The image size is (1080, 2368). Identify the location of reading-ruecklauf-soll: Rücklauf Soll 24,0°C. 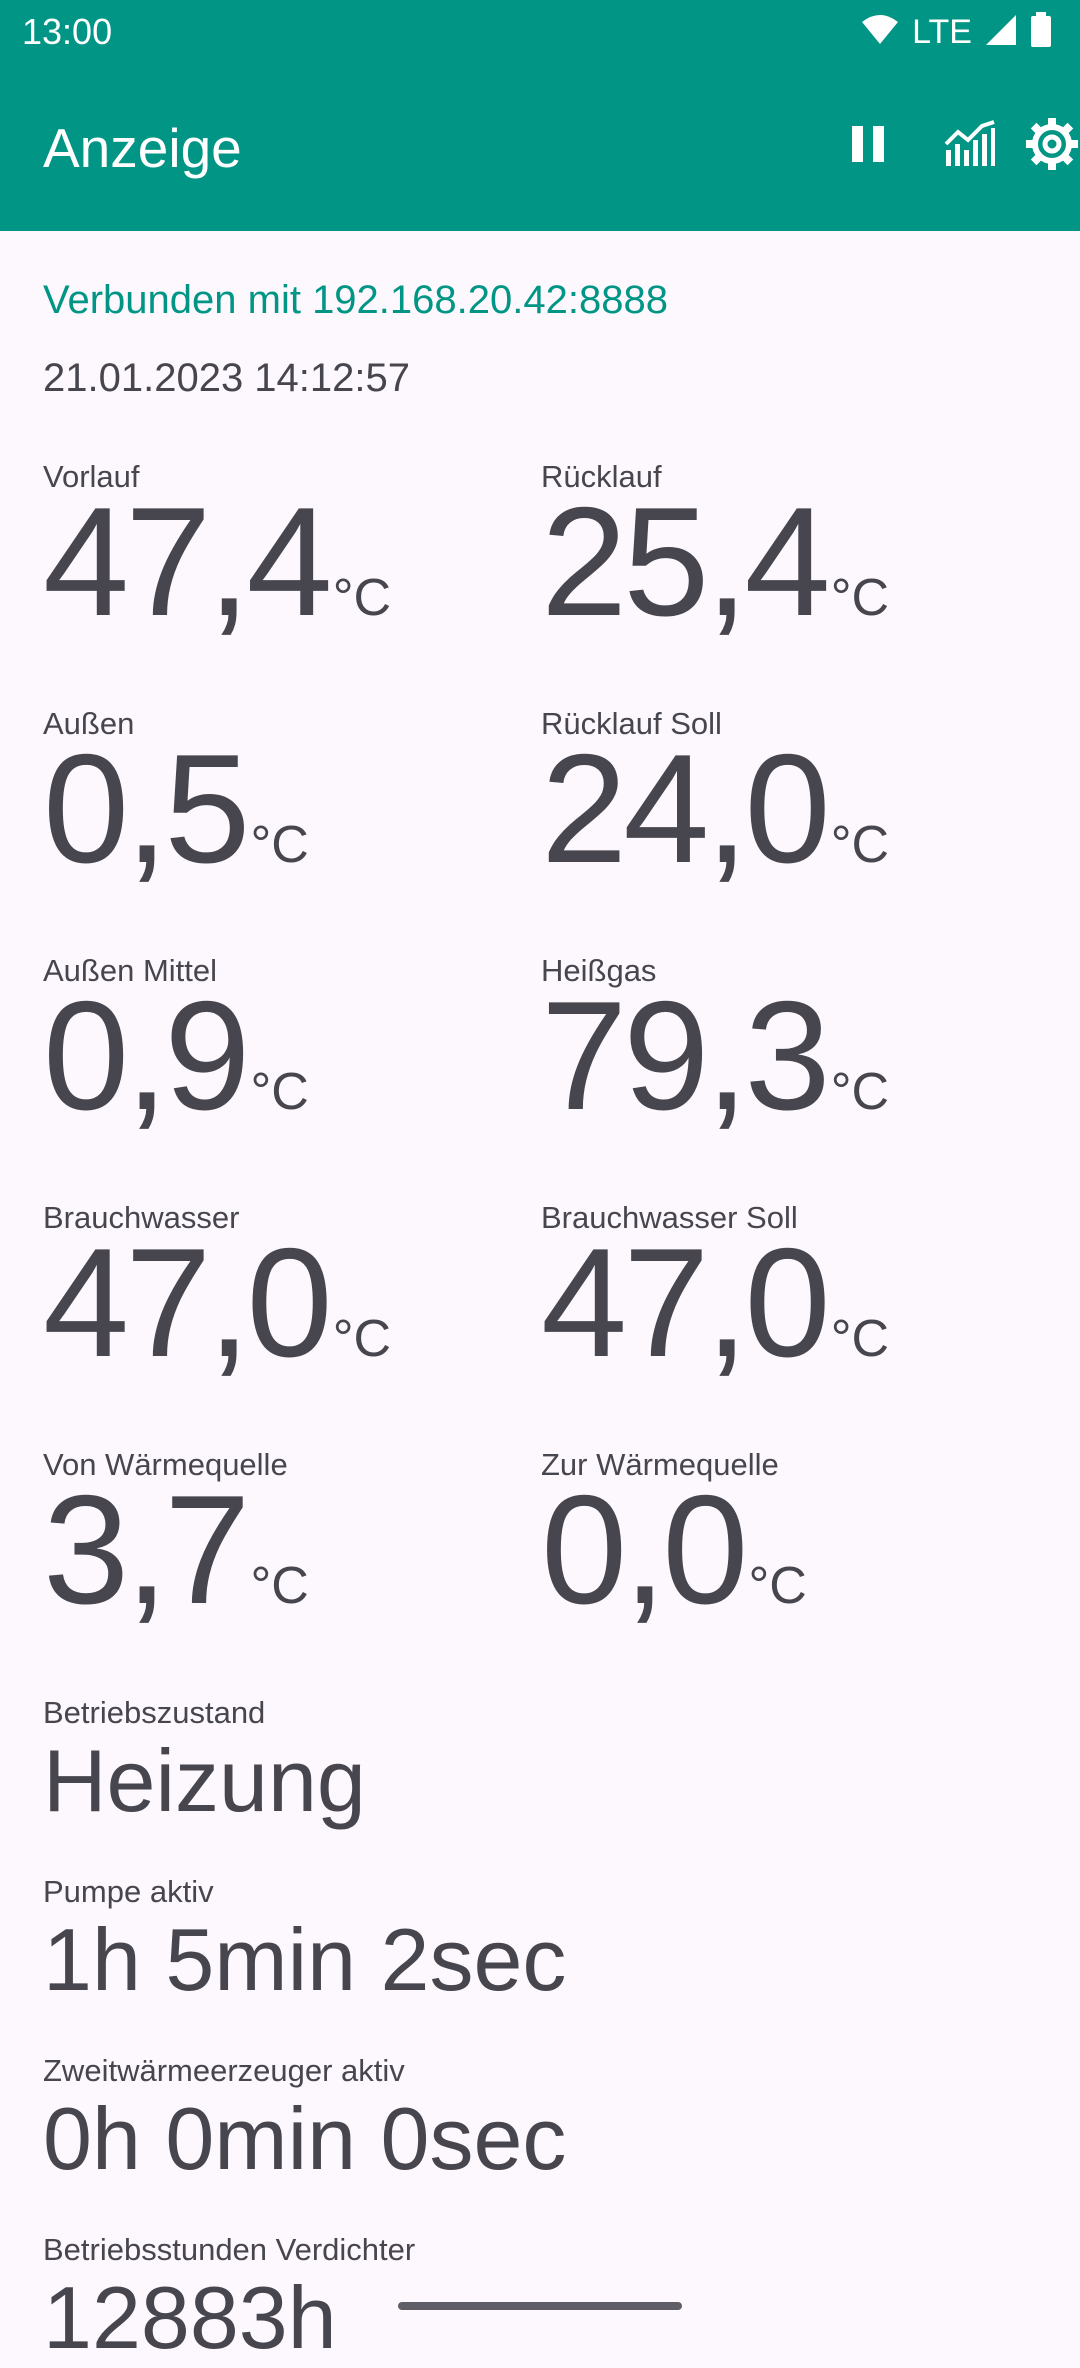
(781, 796).